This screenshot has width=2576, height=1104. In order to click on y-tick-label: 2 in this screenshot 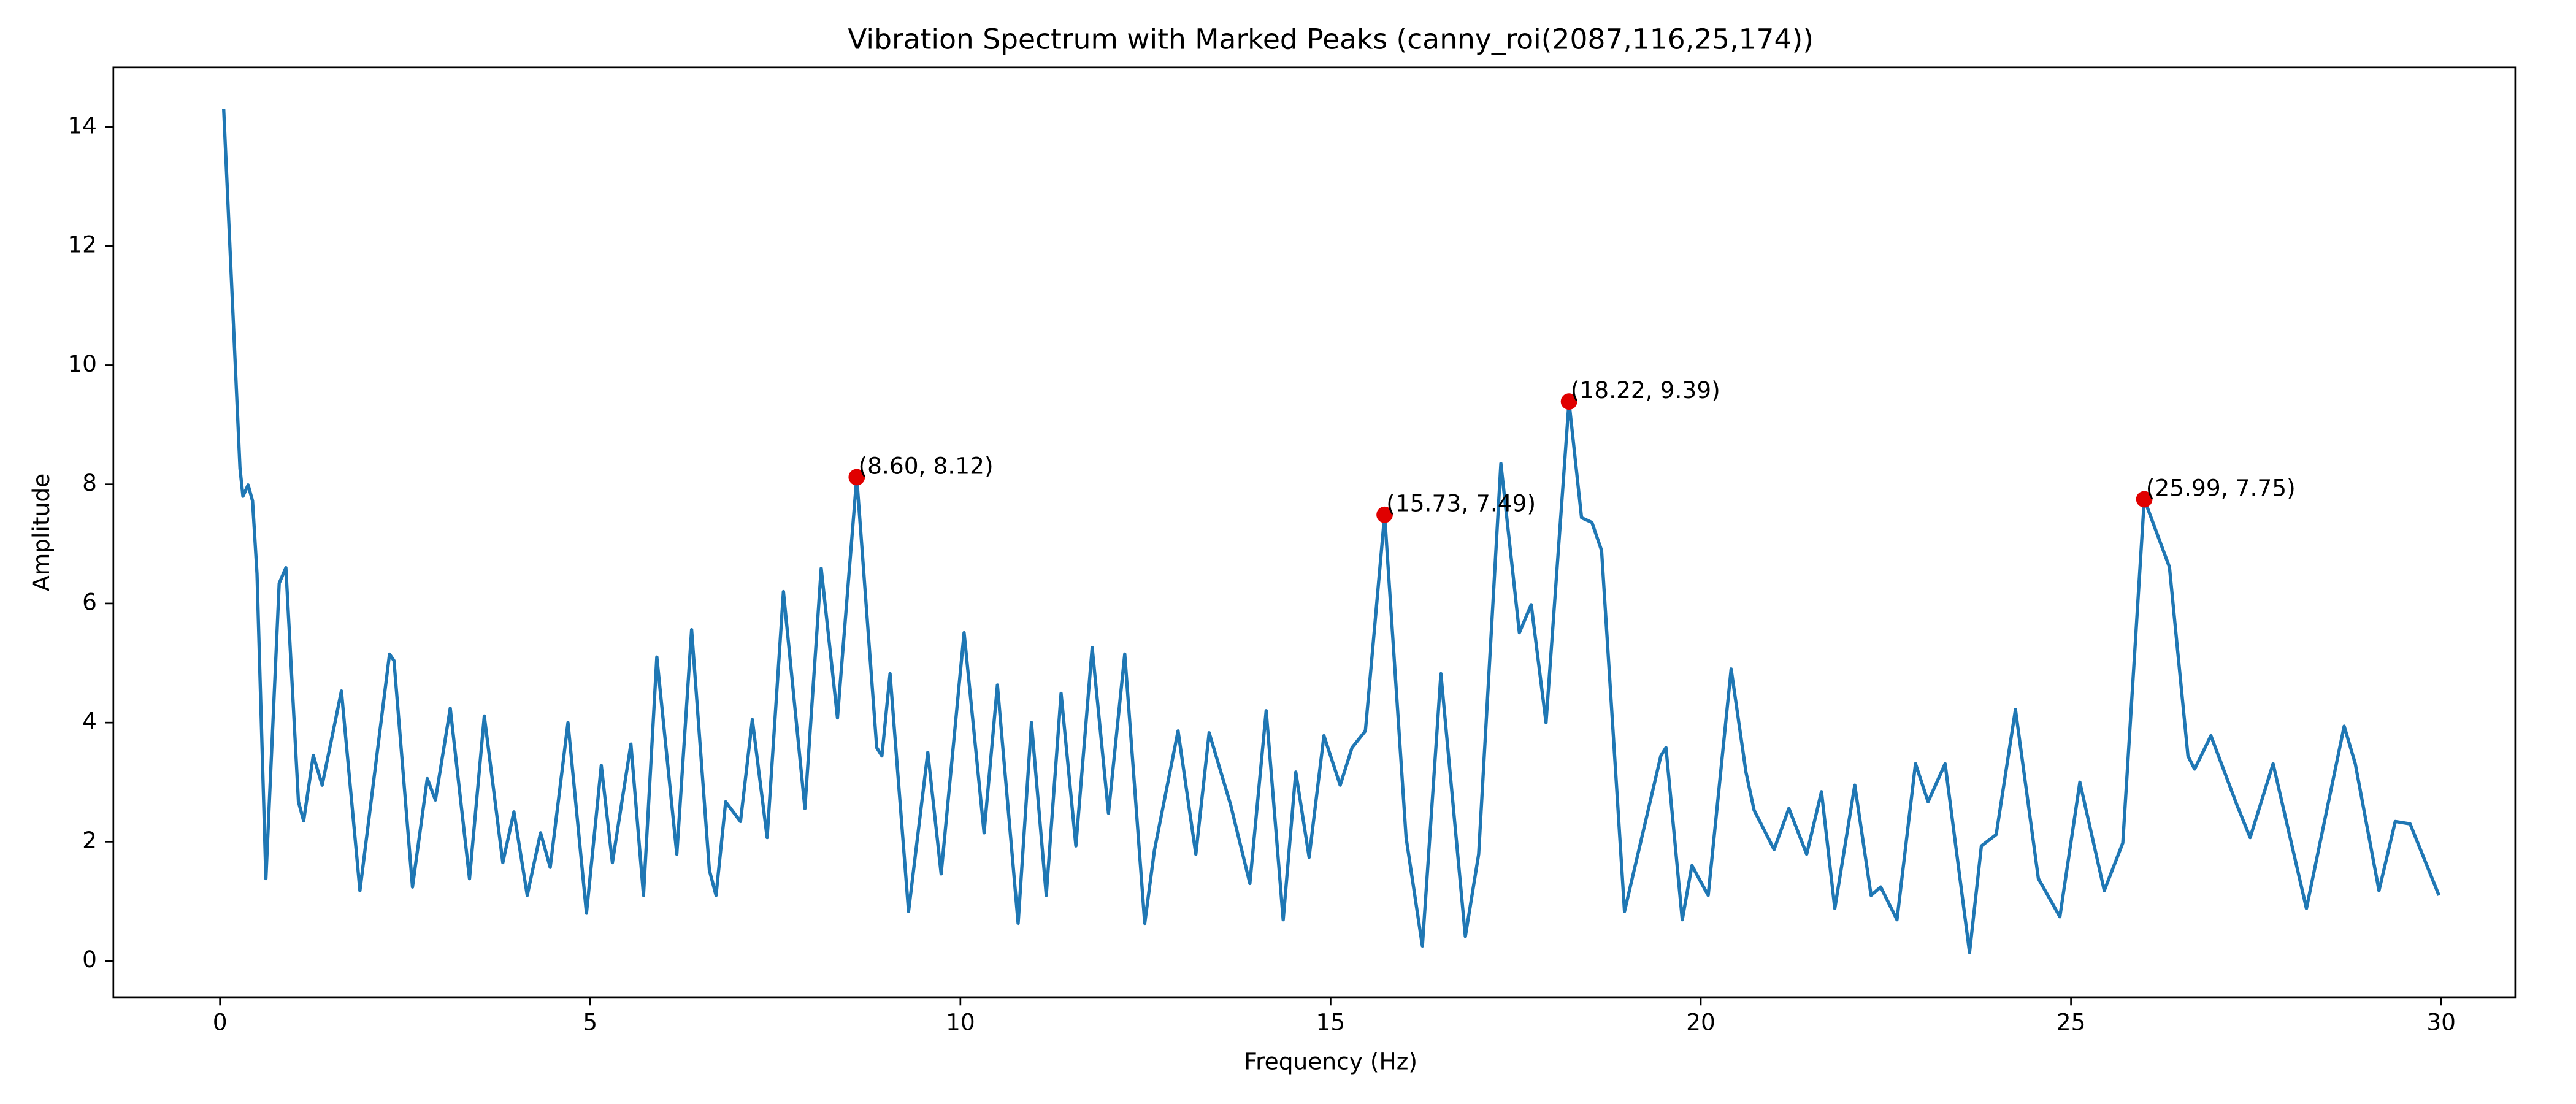, I will do `click(89, 840)`.